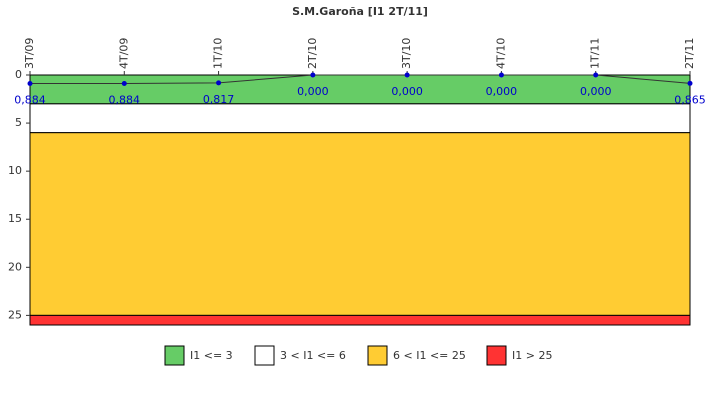 This screenshot has width=720, height=400. I want to click on line, so click(360, 79).